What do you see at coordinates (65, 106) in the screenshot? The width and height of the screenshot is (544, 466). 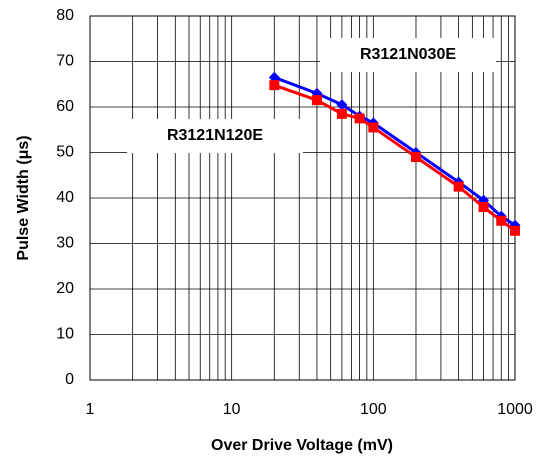 I see `y-tick-label: 60` at bounding box center [65, 106].